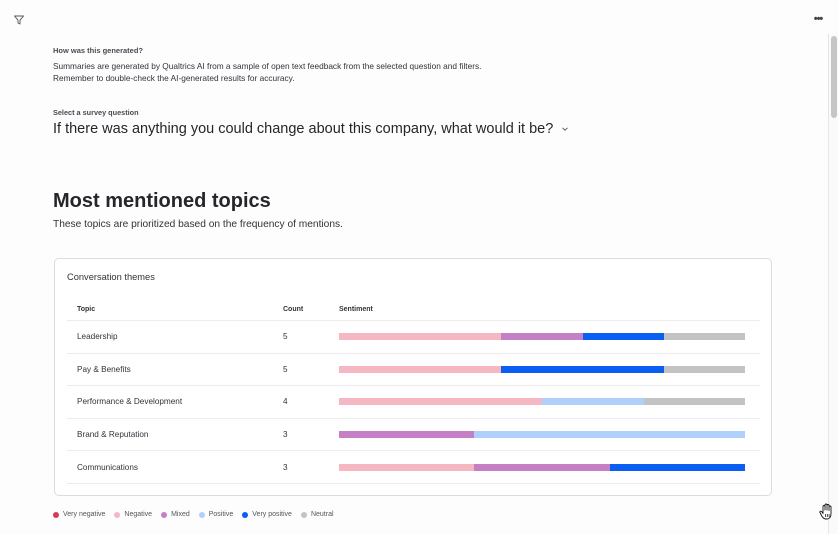 This screenshot has height=534, width=838. Describe the element at coordinates (138, 514) in the screenshot. I see `legend-label: Negative` at that location.